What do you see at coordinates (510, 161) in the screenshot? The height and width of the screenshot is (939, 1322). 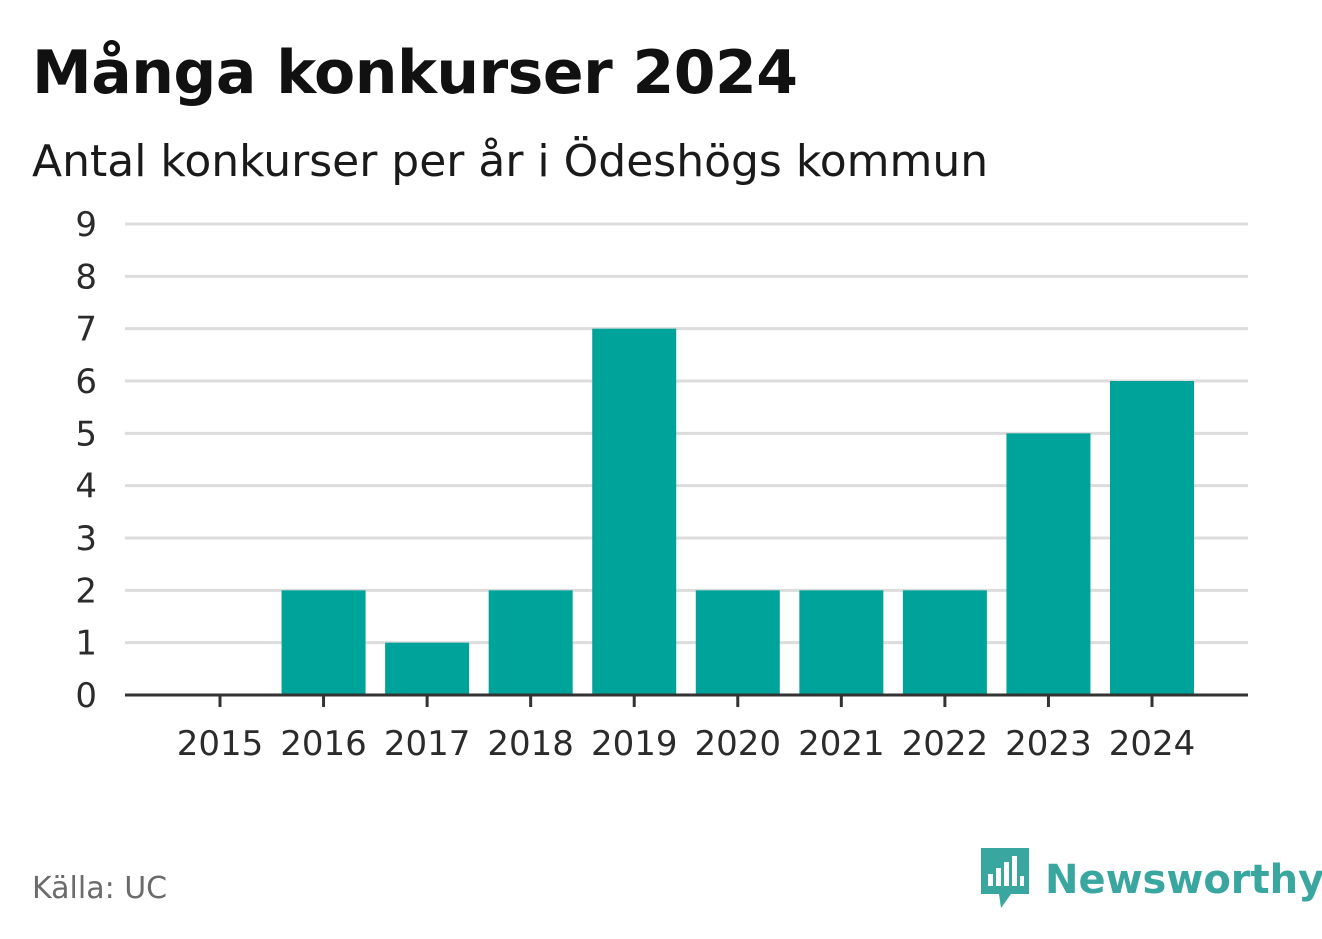 I see `chart-subtitle: Antal konkurser per år i Ödeshögs kommun` at bounding box center [510, 161].